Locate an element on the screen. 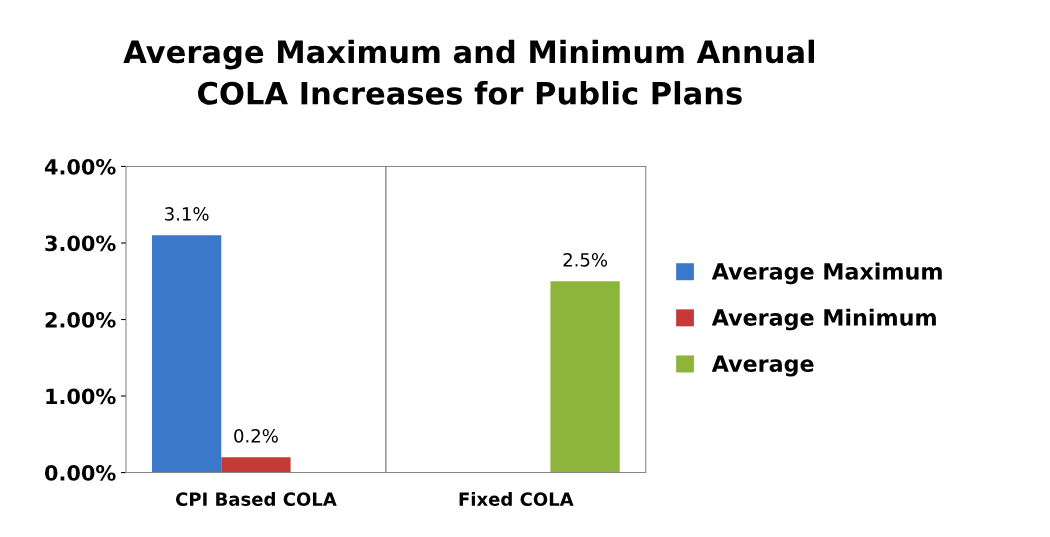 The width and height of the screenshot is (1050, 537). chart-title: Average Maximum and Minimum Annual COLA Increases for Public Plans is located at coordinates (469, 72).